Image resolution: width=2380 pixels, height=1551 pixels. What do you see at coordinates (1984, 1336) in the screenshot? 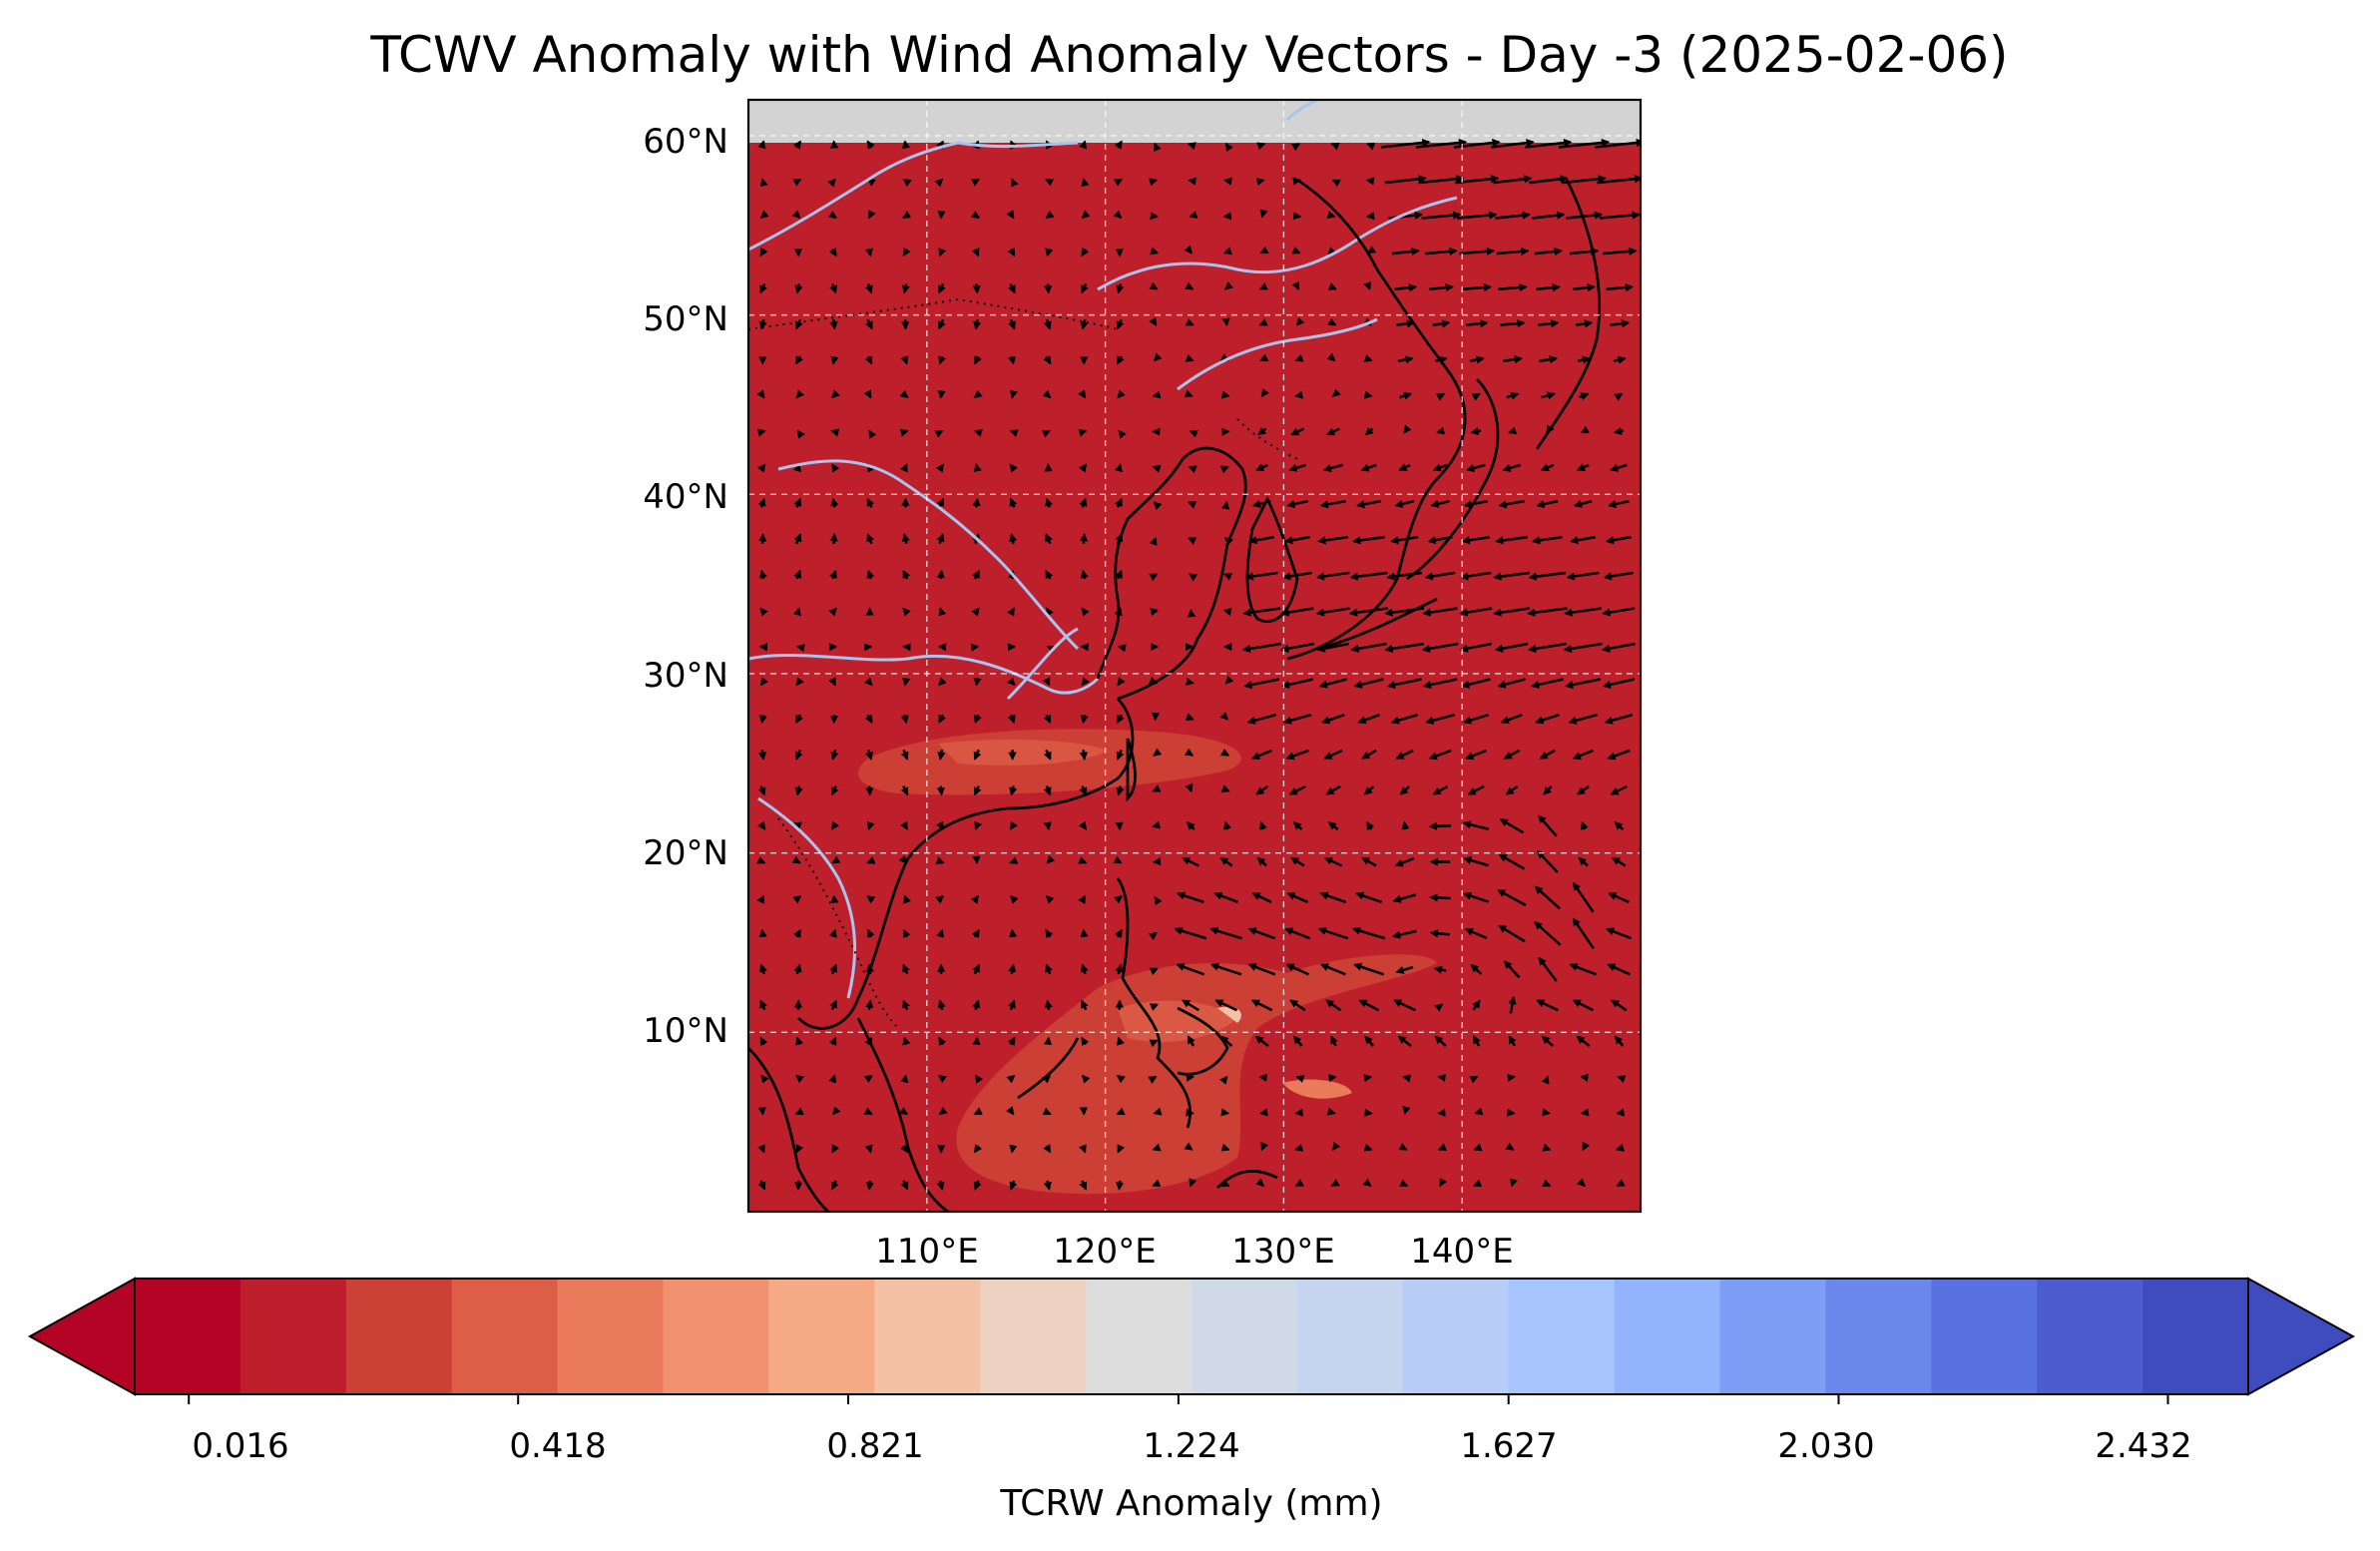
I see `colorbar-level` at bounding box center [1984, 1336].